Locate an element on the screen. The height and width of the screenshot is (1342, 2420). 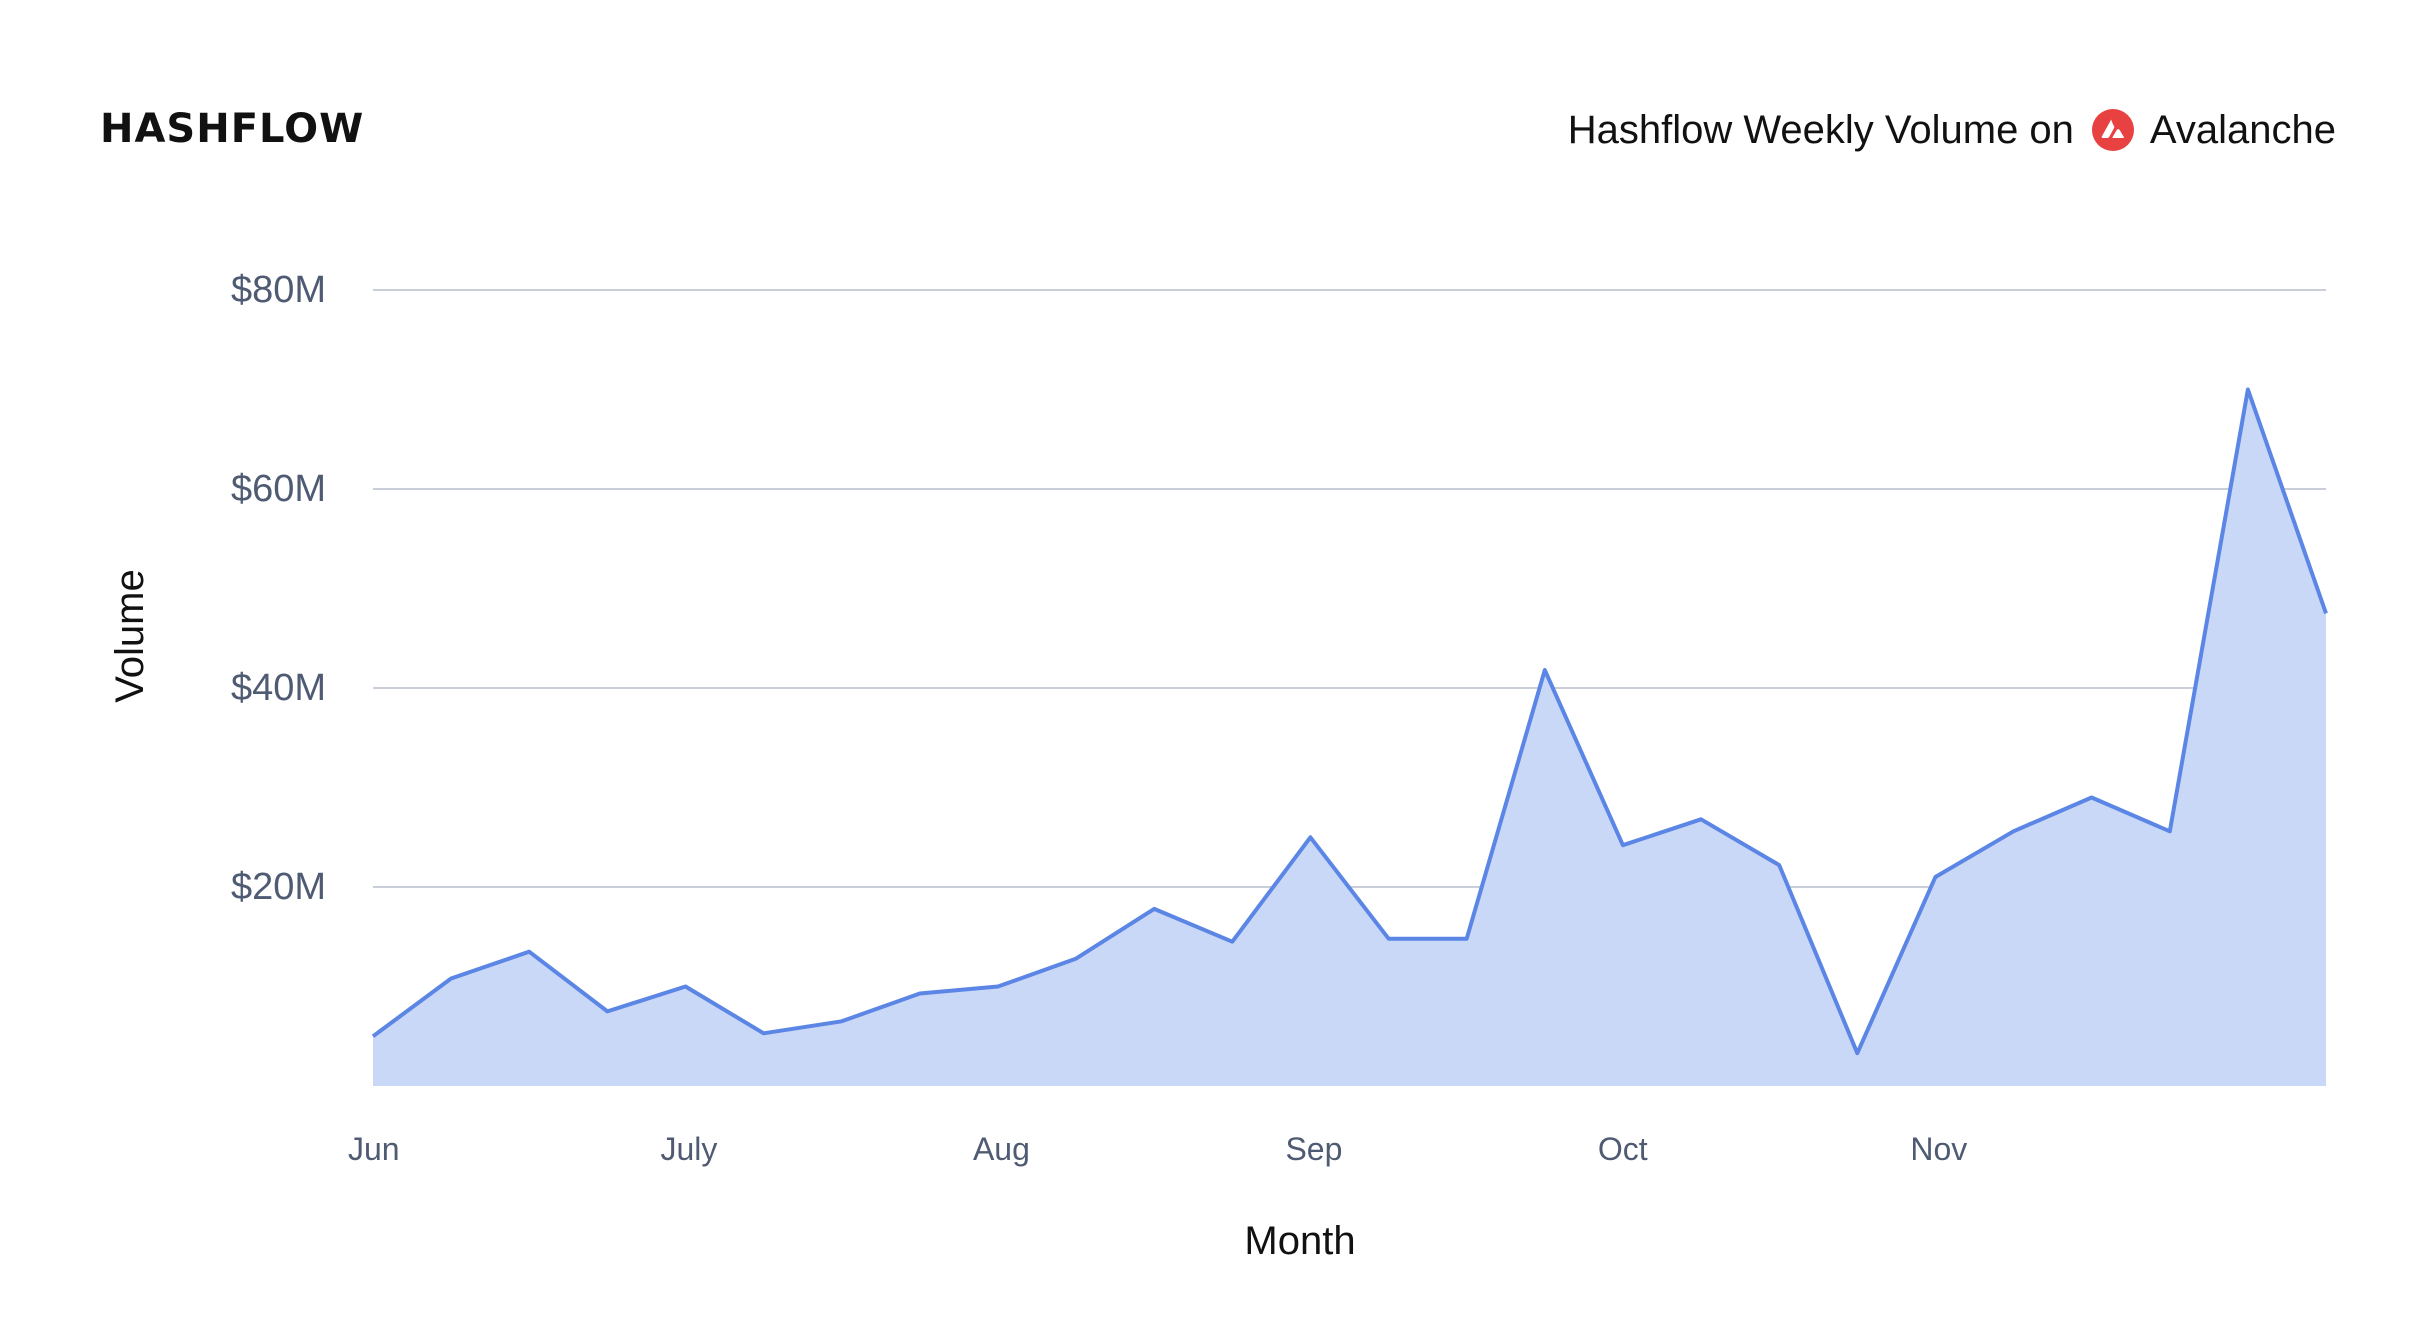
y-tick-label: $20M is located at coordinates (278, 887).